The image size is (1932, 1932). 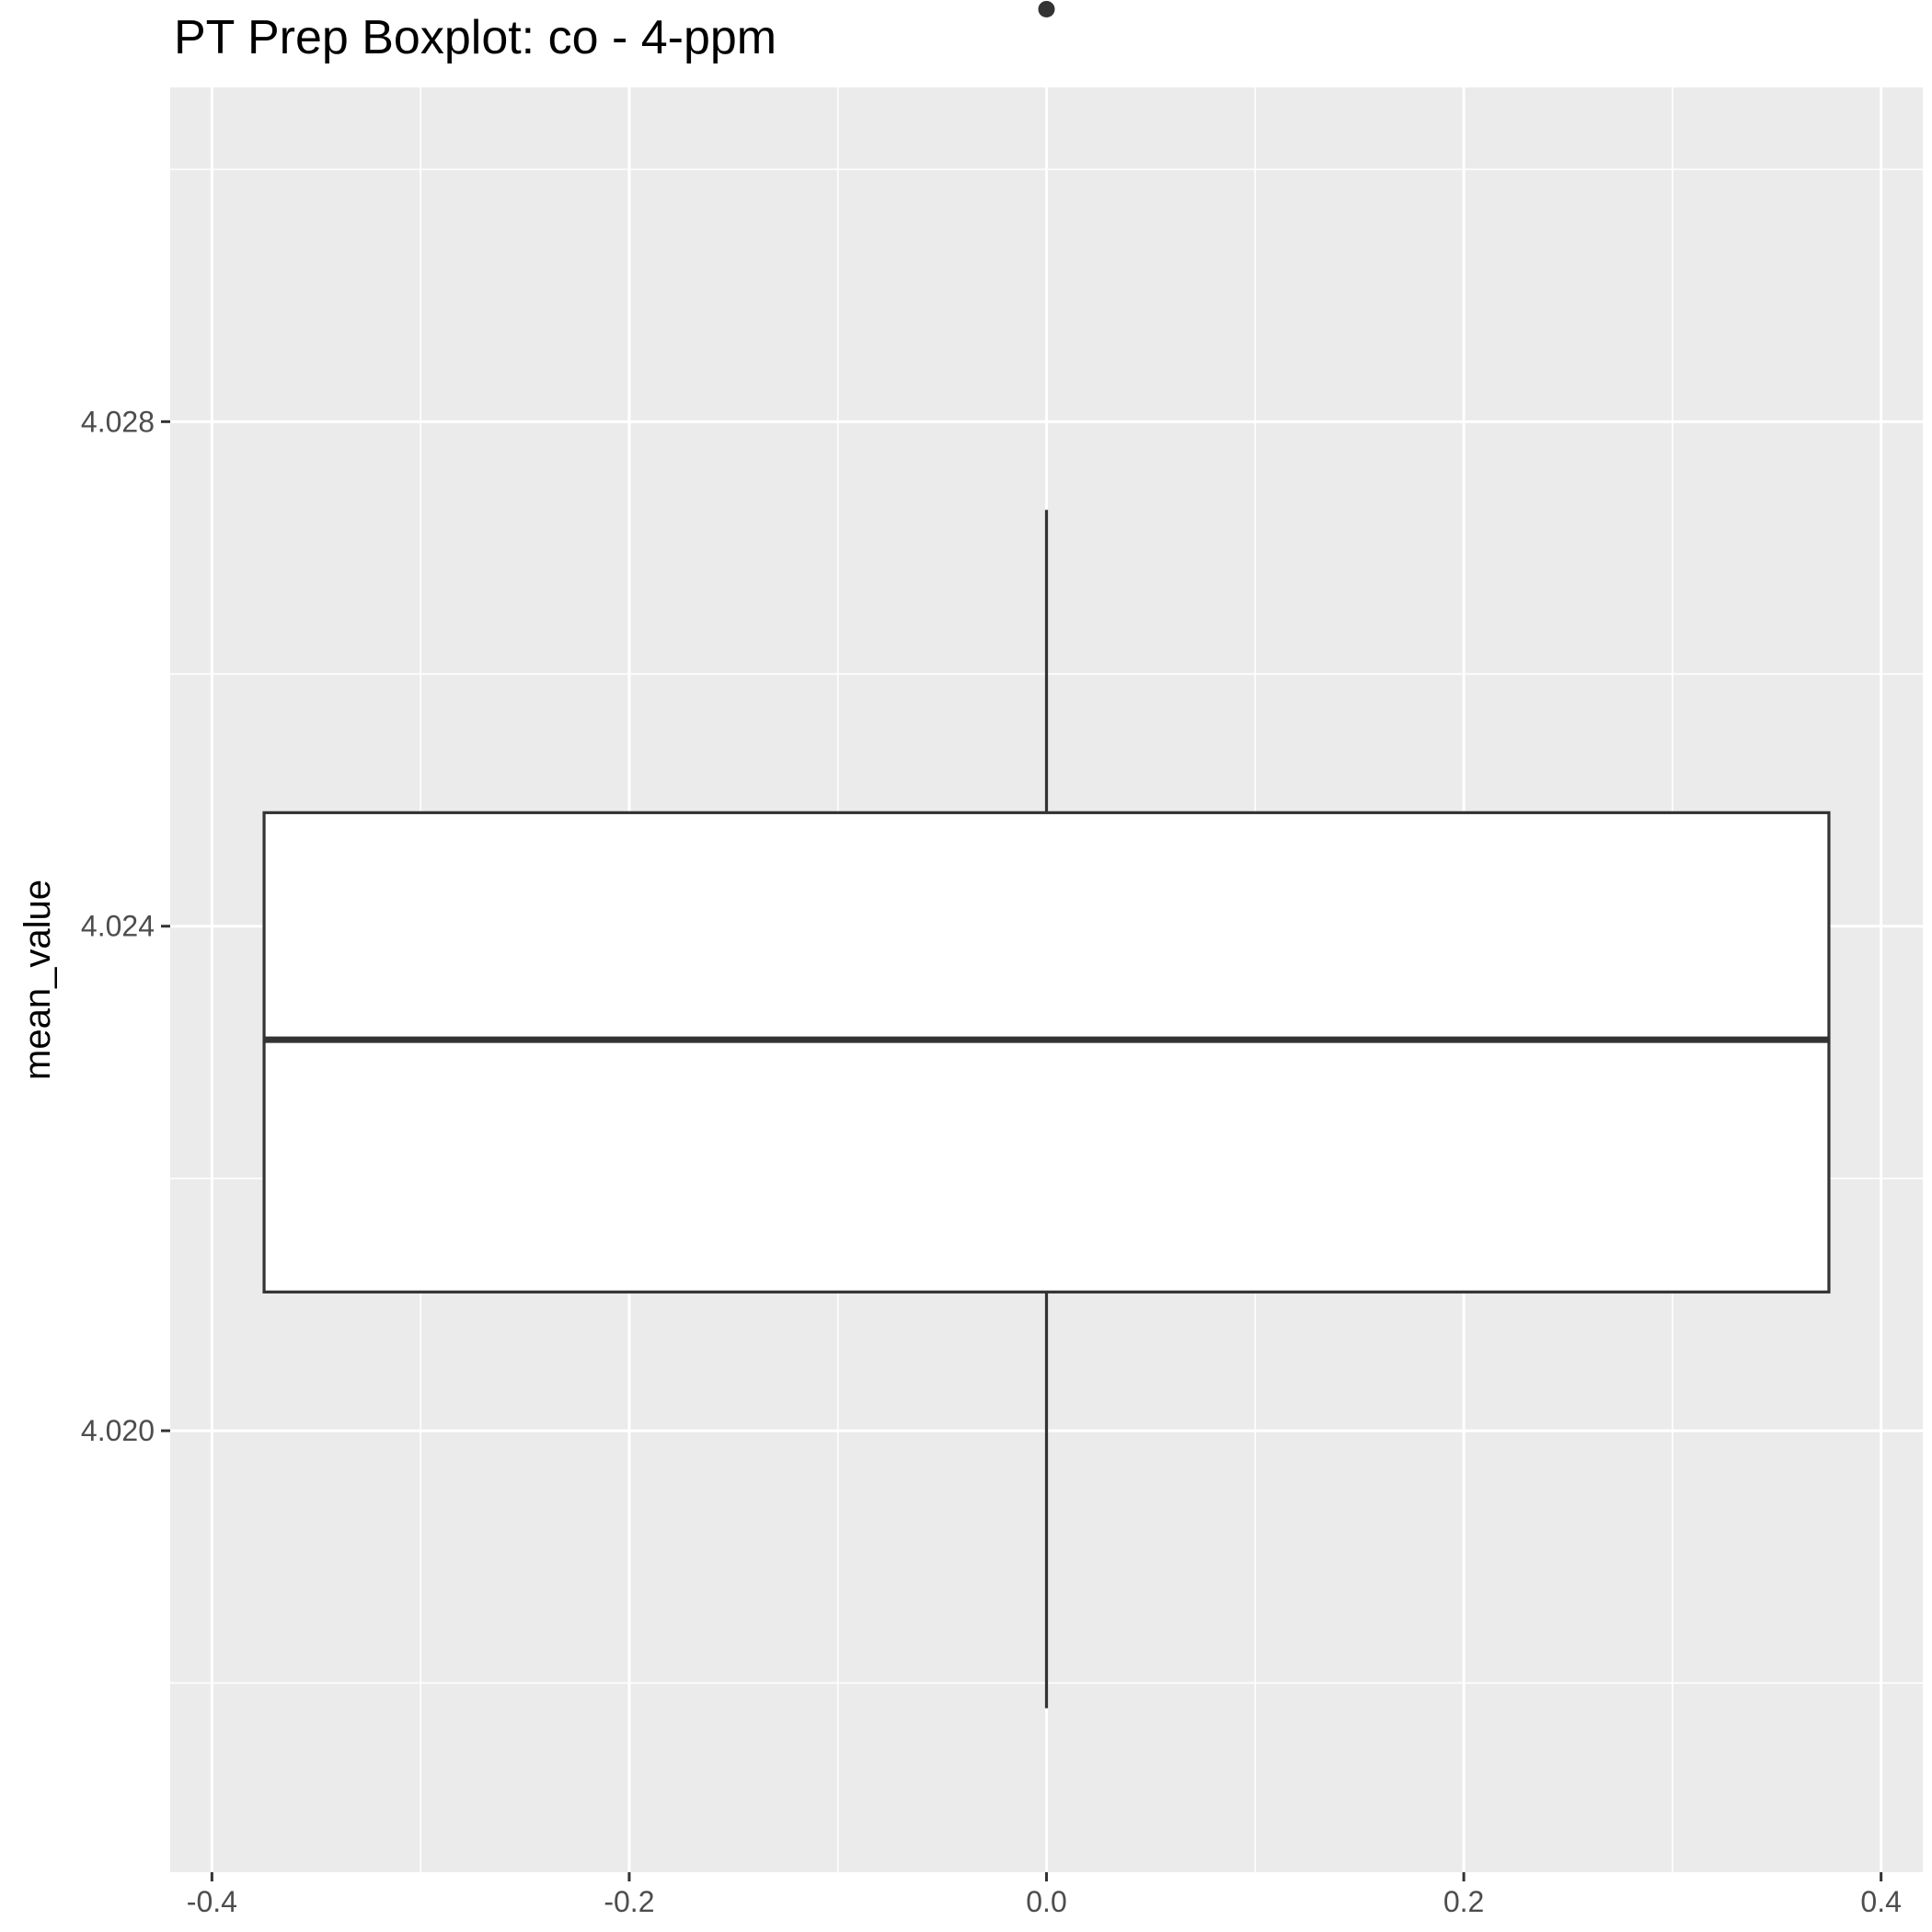 What do you see at coordinates (212, 1901) in the screenshot?
I see `x-tick-label: -0.4` at bounding box center [212, 1901].